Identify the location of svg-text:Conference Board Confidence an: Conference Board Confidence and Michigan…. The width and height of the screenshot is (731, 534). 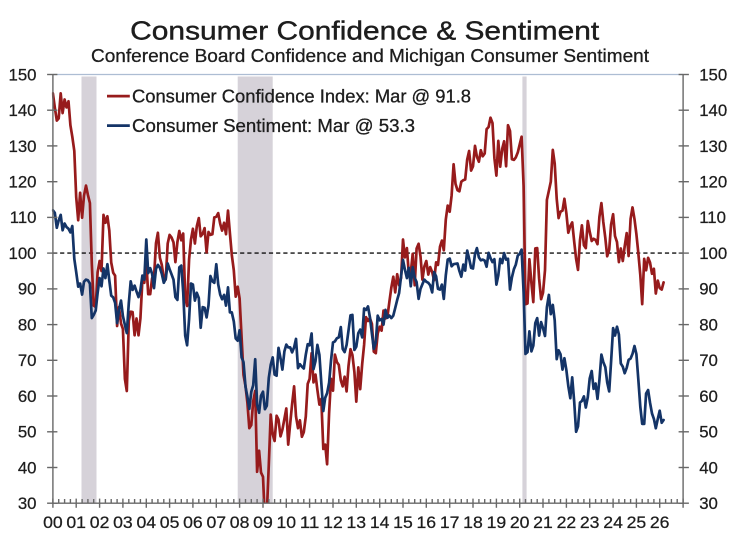
(370, 55).